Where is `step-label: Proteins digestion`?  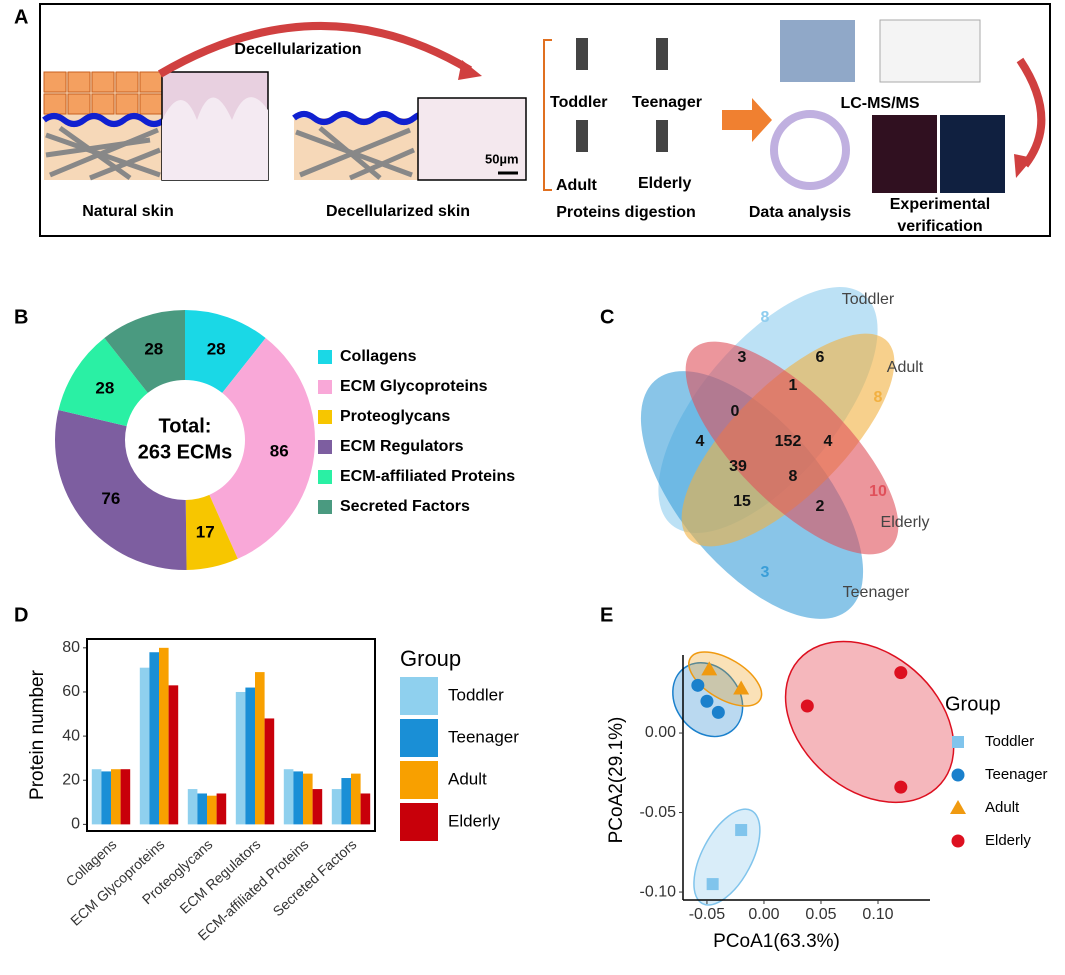
step-label: Proteins digestion is located at coordinates (626, 212).